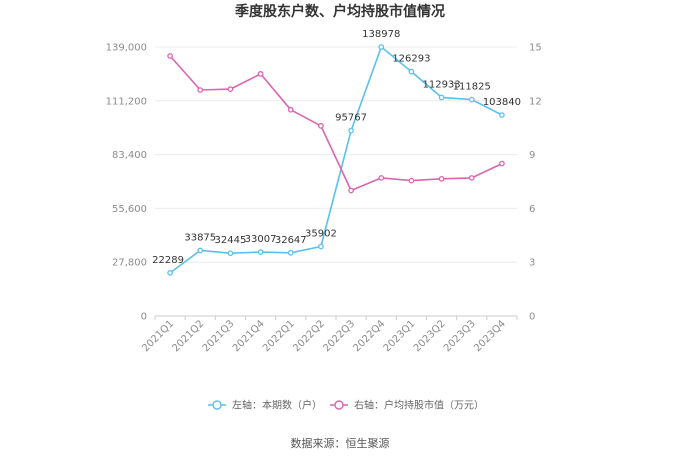  I want to click on x-axis-tick-label: 2021Q3, so click(219, 336).